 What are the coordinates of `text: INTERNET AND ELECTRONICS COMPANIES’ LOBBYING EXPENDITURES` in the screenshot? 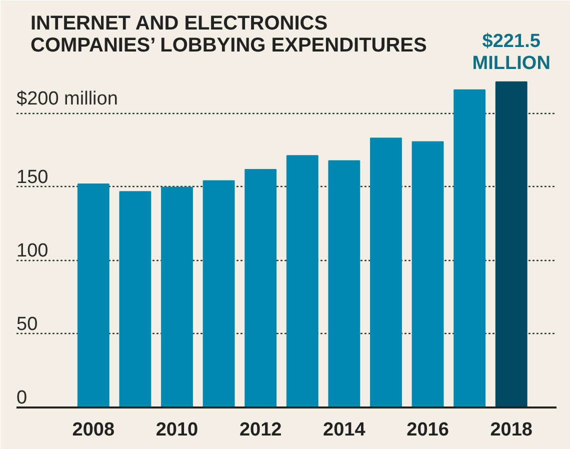 It's located at (228, 34).